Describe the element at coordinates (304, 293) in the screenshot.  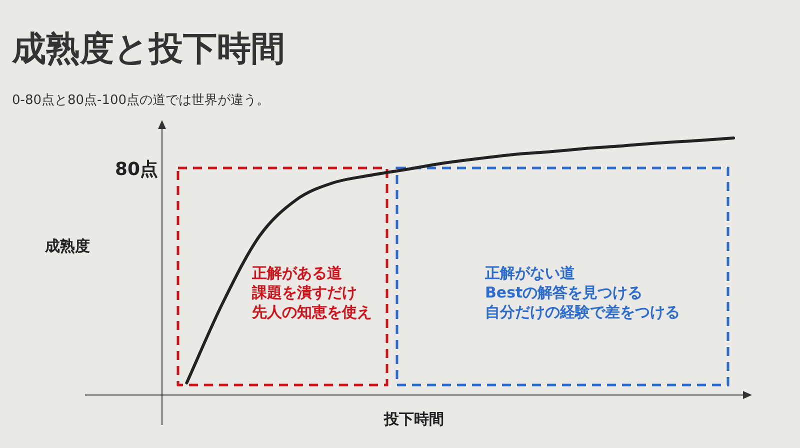
I see `annotation: 課題を潰すだけ` at that location.